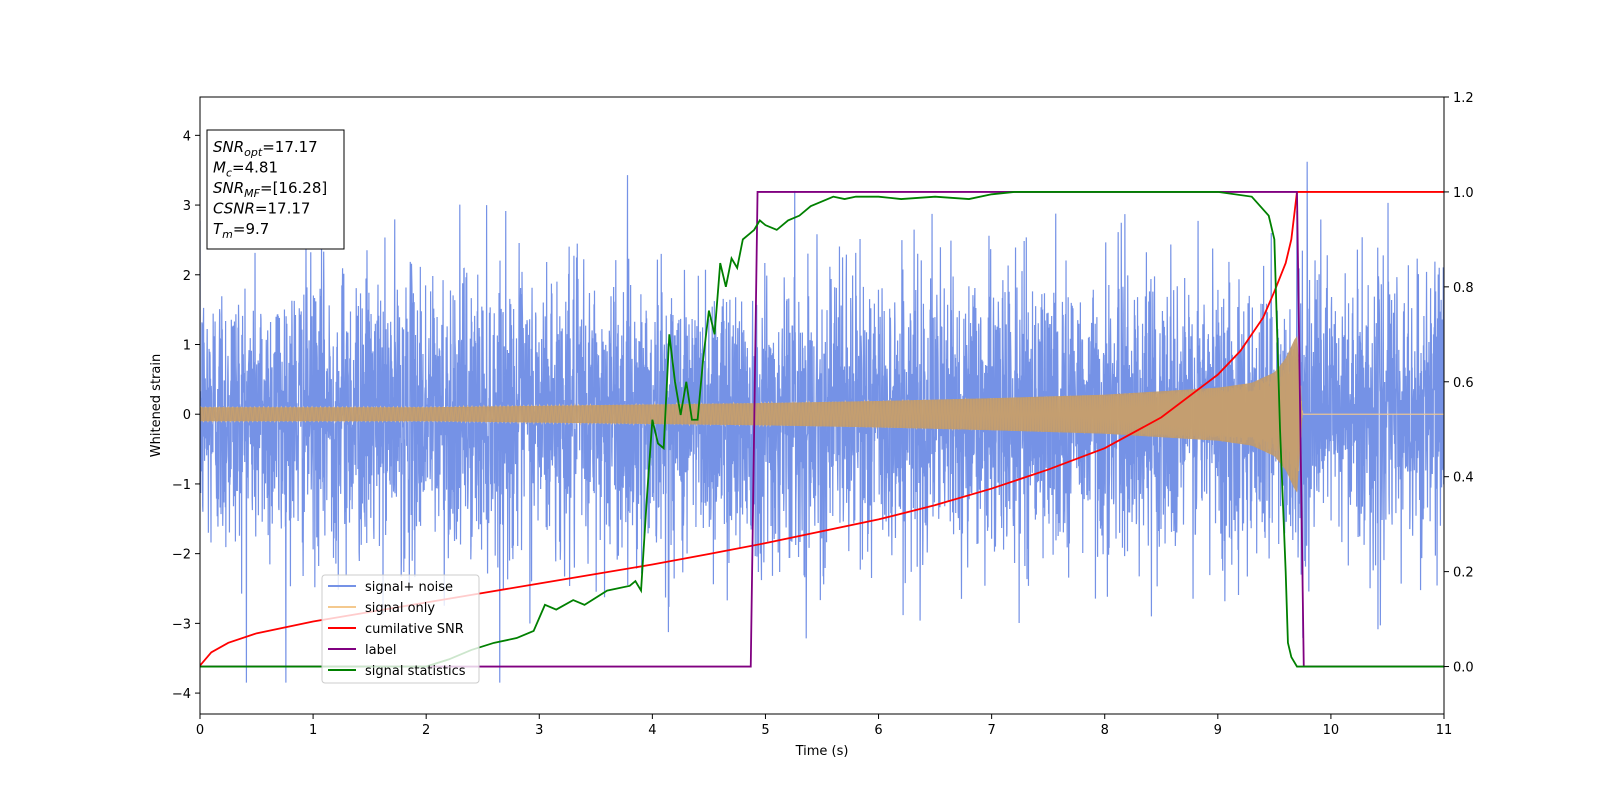  Describe the element at coordinates (265, 148) in the screenshot. I see `info-line: SNRopt=17.17` at that location.